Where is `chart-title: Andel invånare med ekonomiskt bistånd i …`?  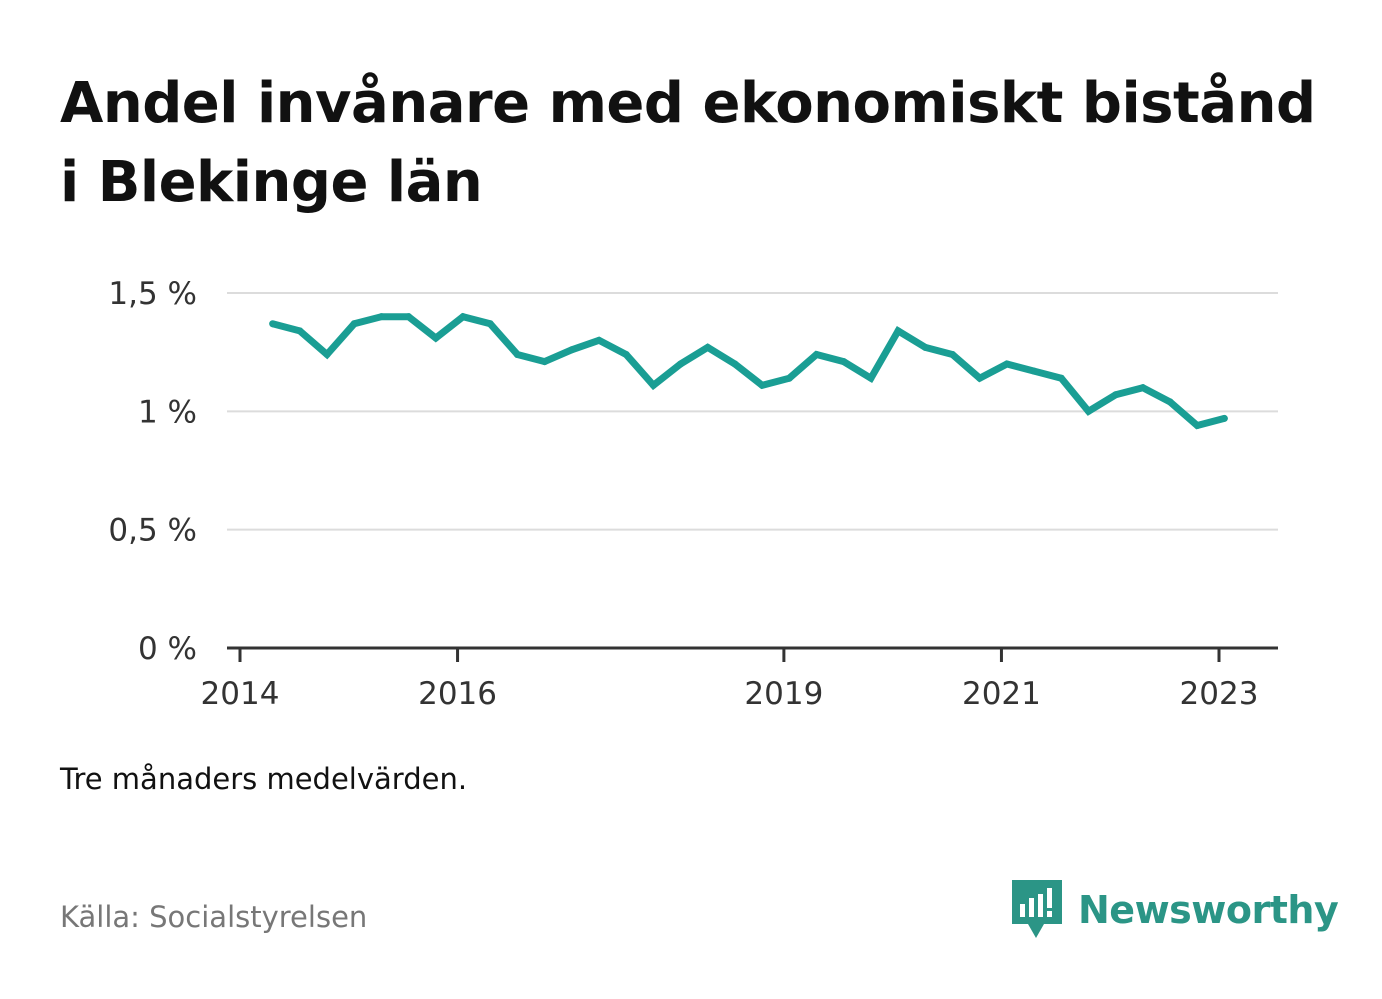 chart-title: Andel invånare med ekonomiskt bistånd i … is located at coordinates (688, 143).